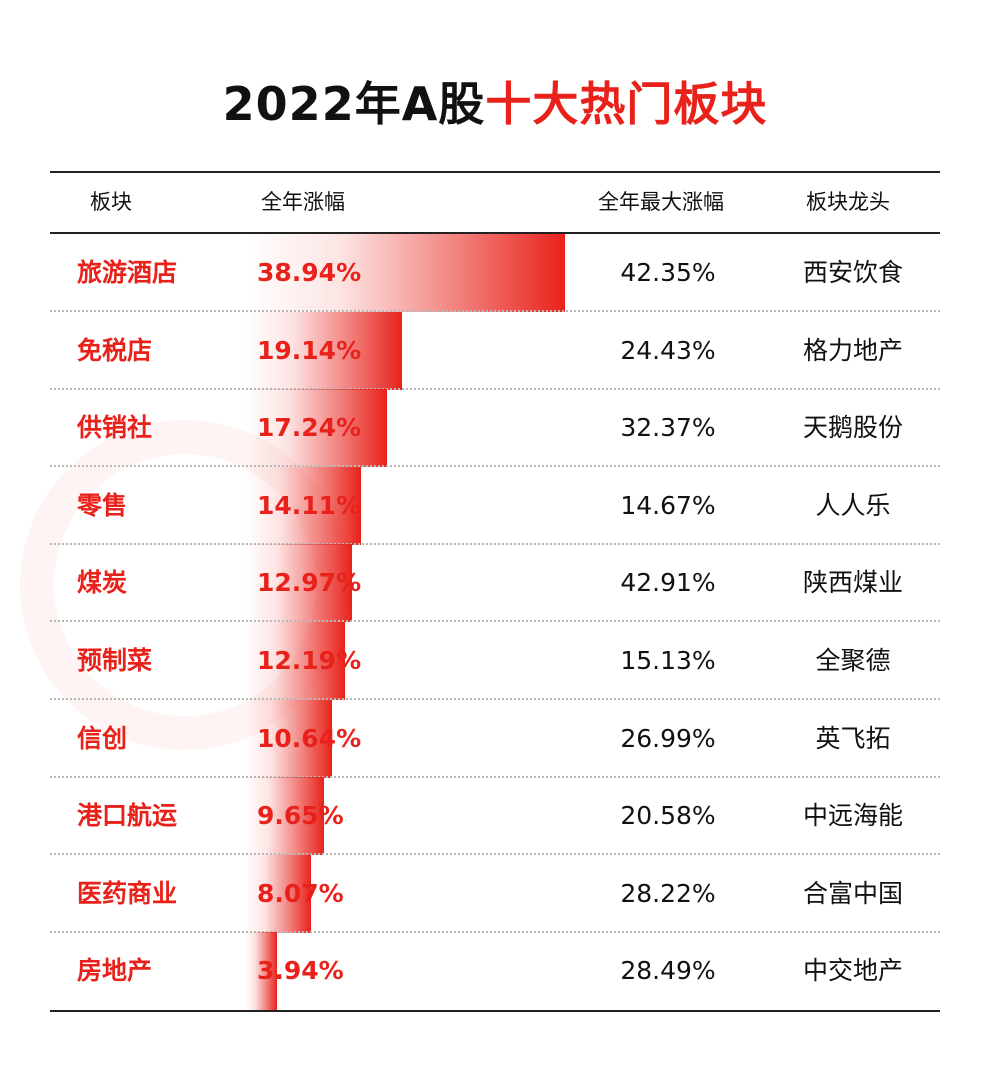  Describe the element at coordinates (668, 350) in the screenshot. I see `max-gain-value: 24.43%` at that location.